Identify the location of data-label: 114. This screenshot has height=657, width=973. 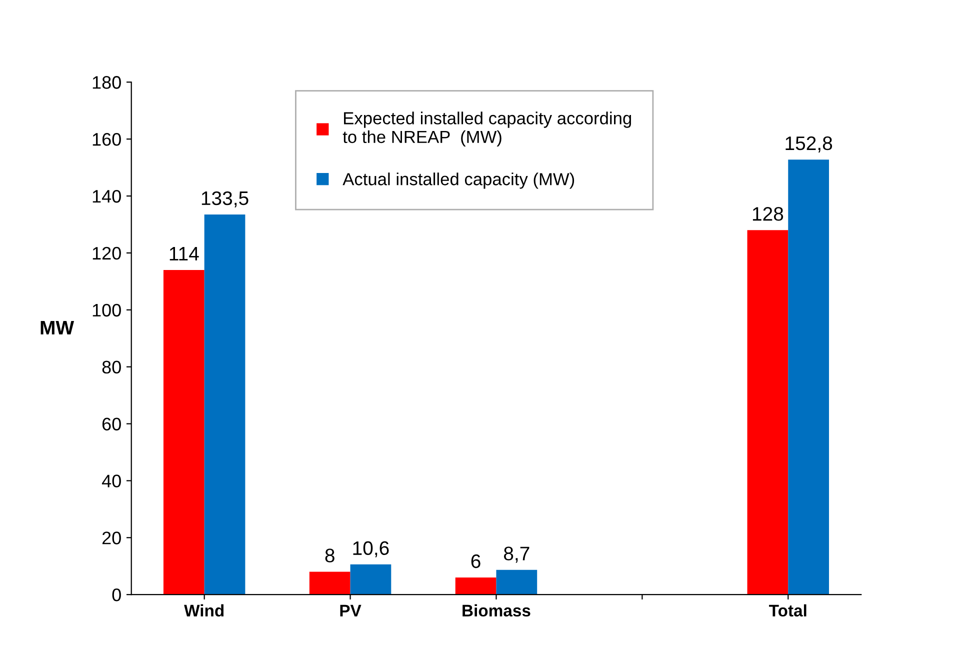
(184, 253).